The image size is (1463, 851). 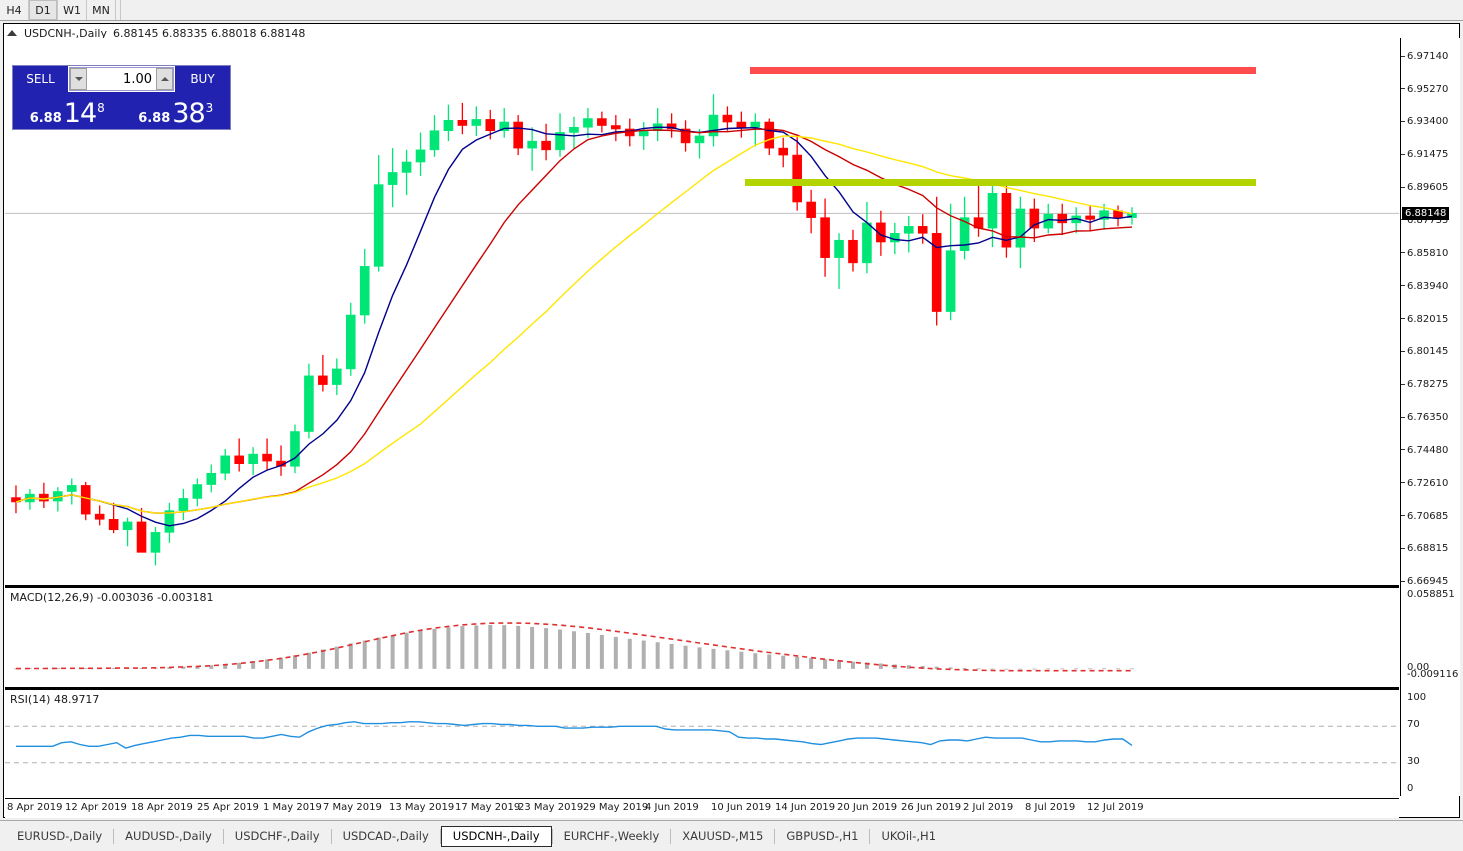 I want to click on sell-label: SELL, so click(x=40, y=79).